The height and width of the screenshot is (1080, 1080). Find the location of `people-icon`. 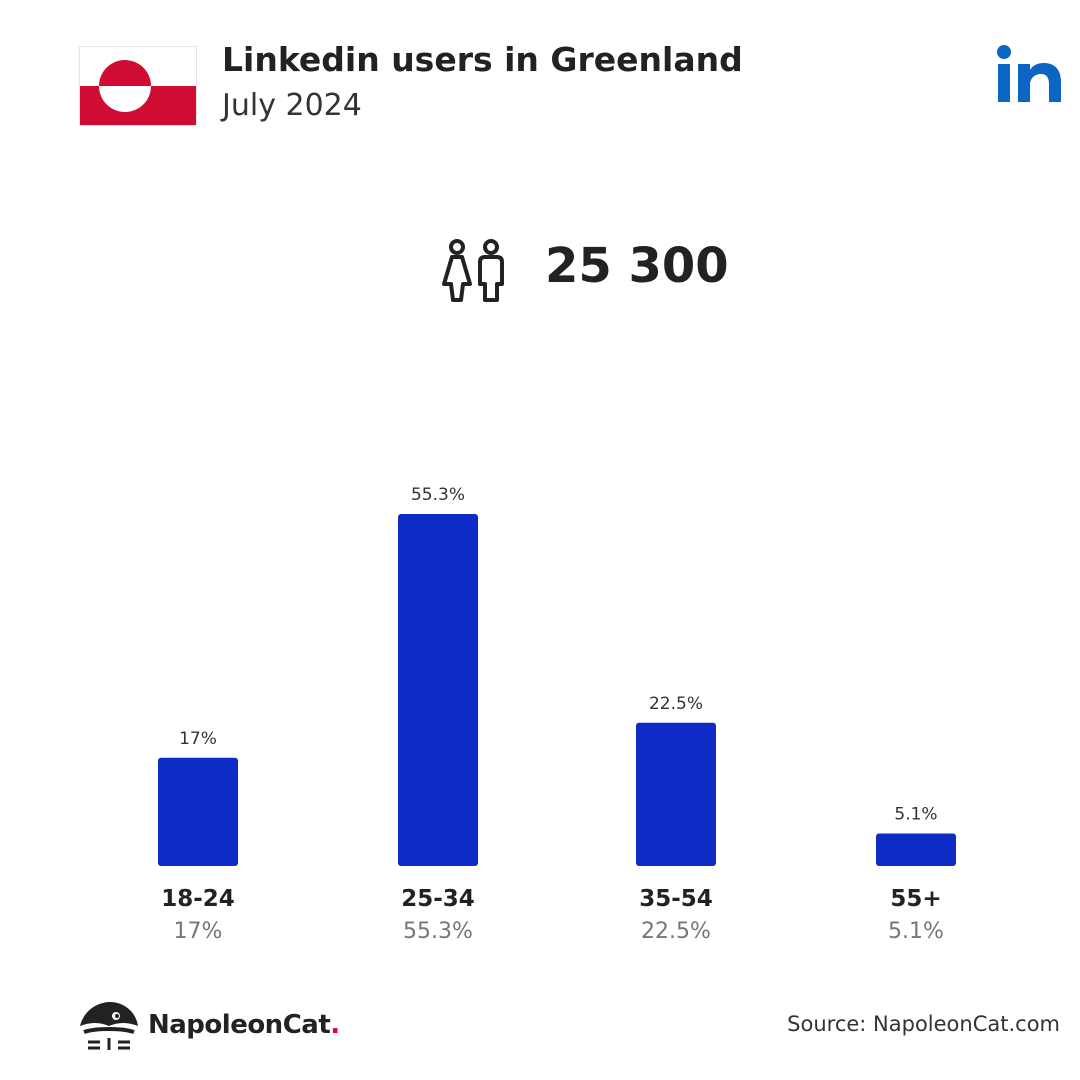

people-icon is located at coordinates (473, 270).